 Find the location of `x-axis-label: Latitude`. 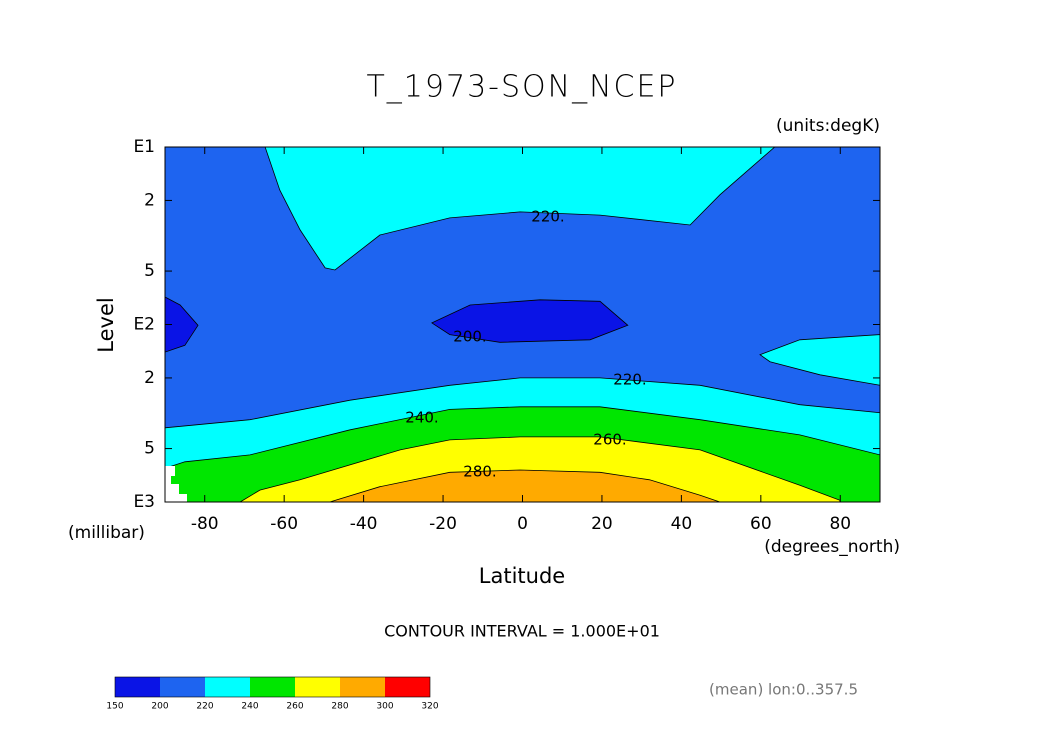

x-axis-label: Latitude is located at coordinates (522, 576).